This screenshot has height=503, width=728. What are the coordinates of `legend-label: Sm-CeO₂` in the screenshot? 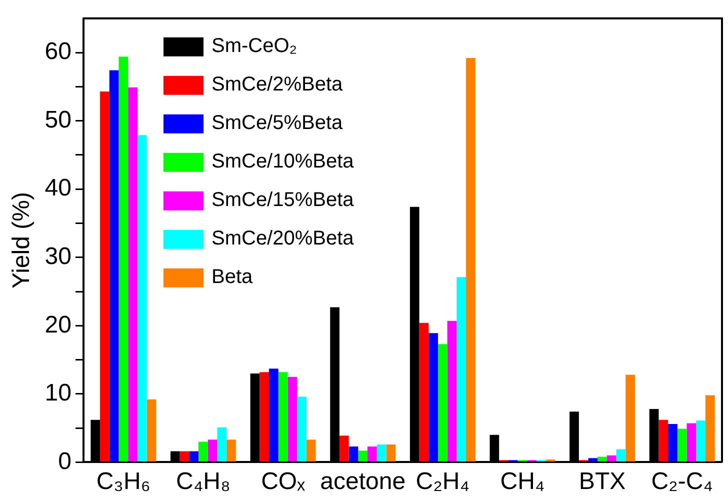 It's located at (254, 45).